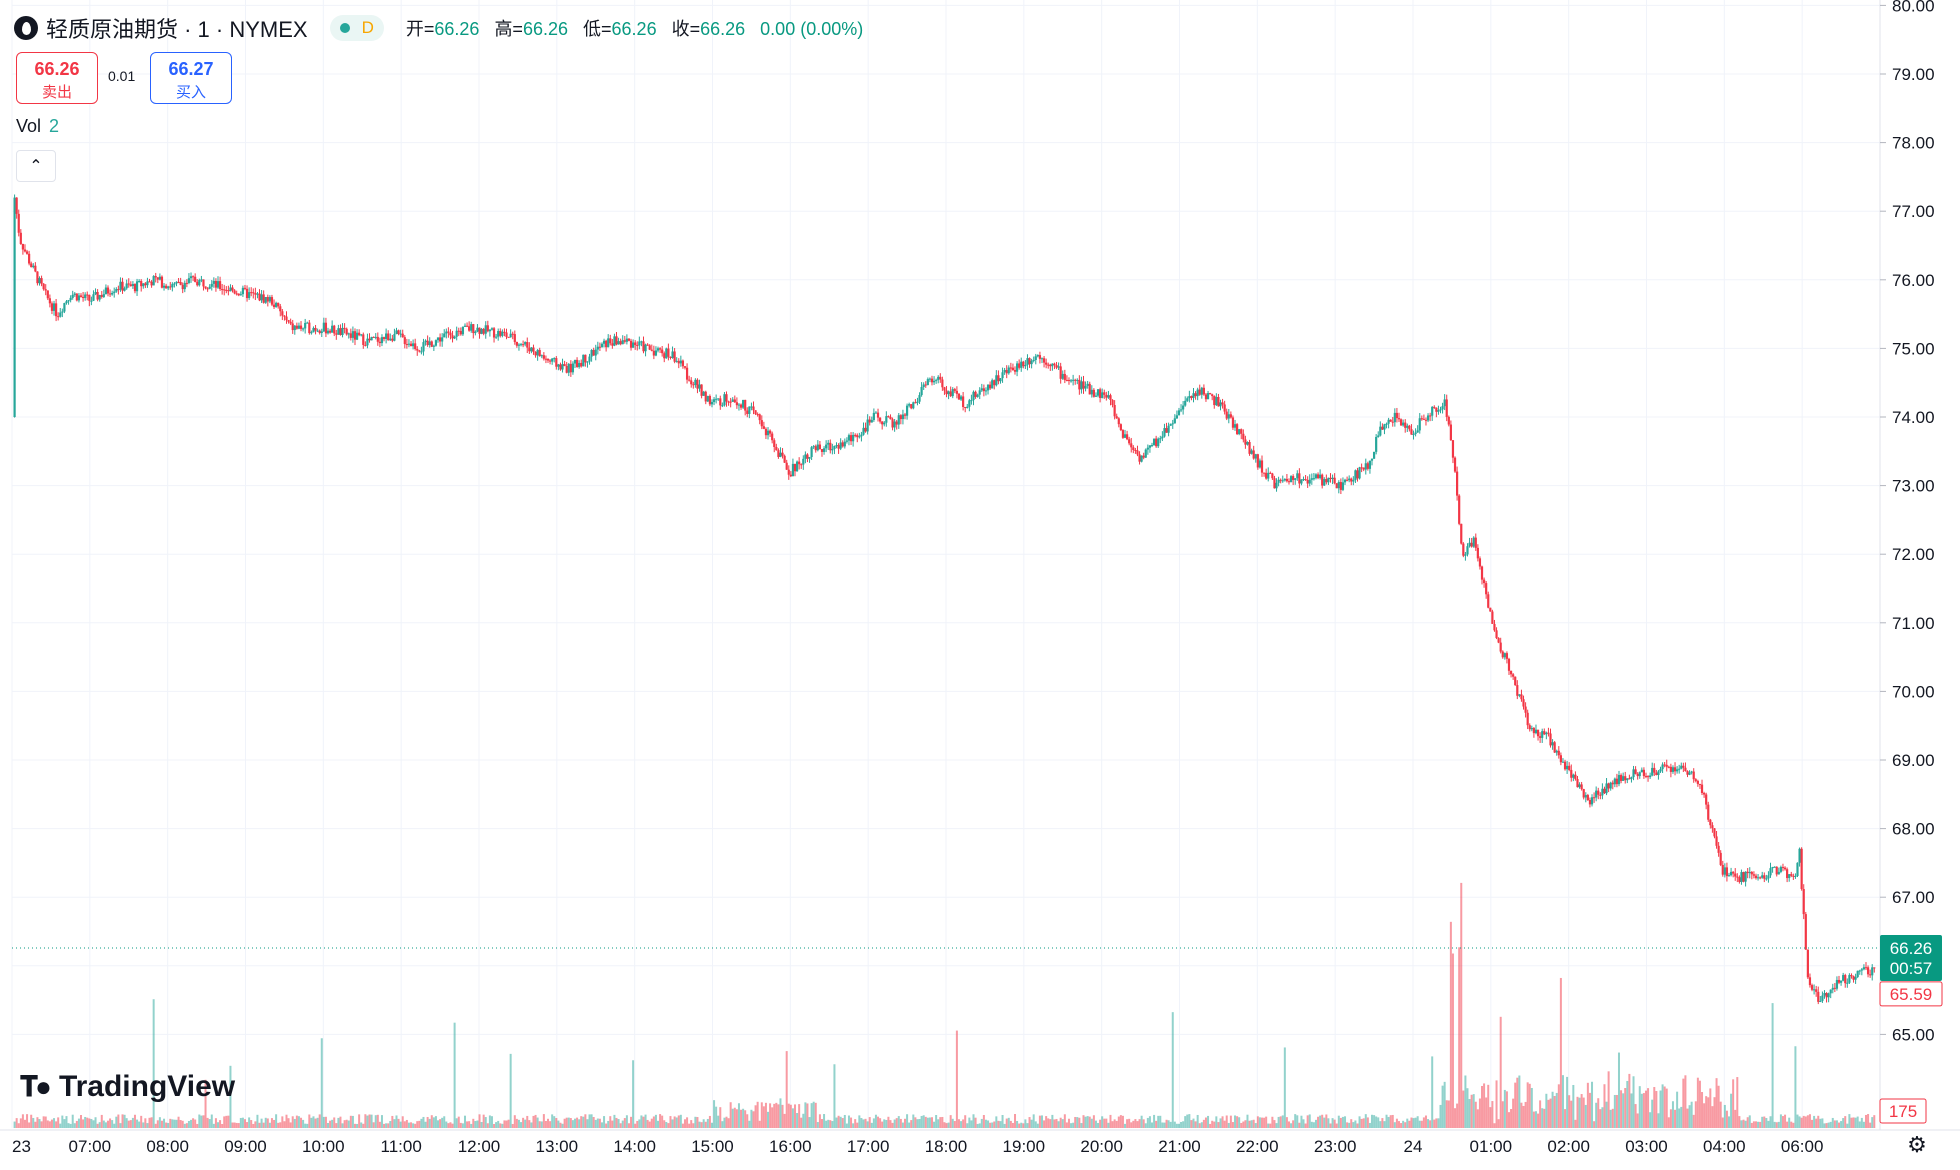  What do you see at coordinates (191, 78) in the screenshot?
I see `buy-button: 66.27 买入` at bounding box center [191, 78].